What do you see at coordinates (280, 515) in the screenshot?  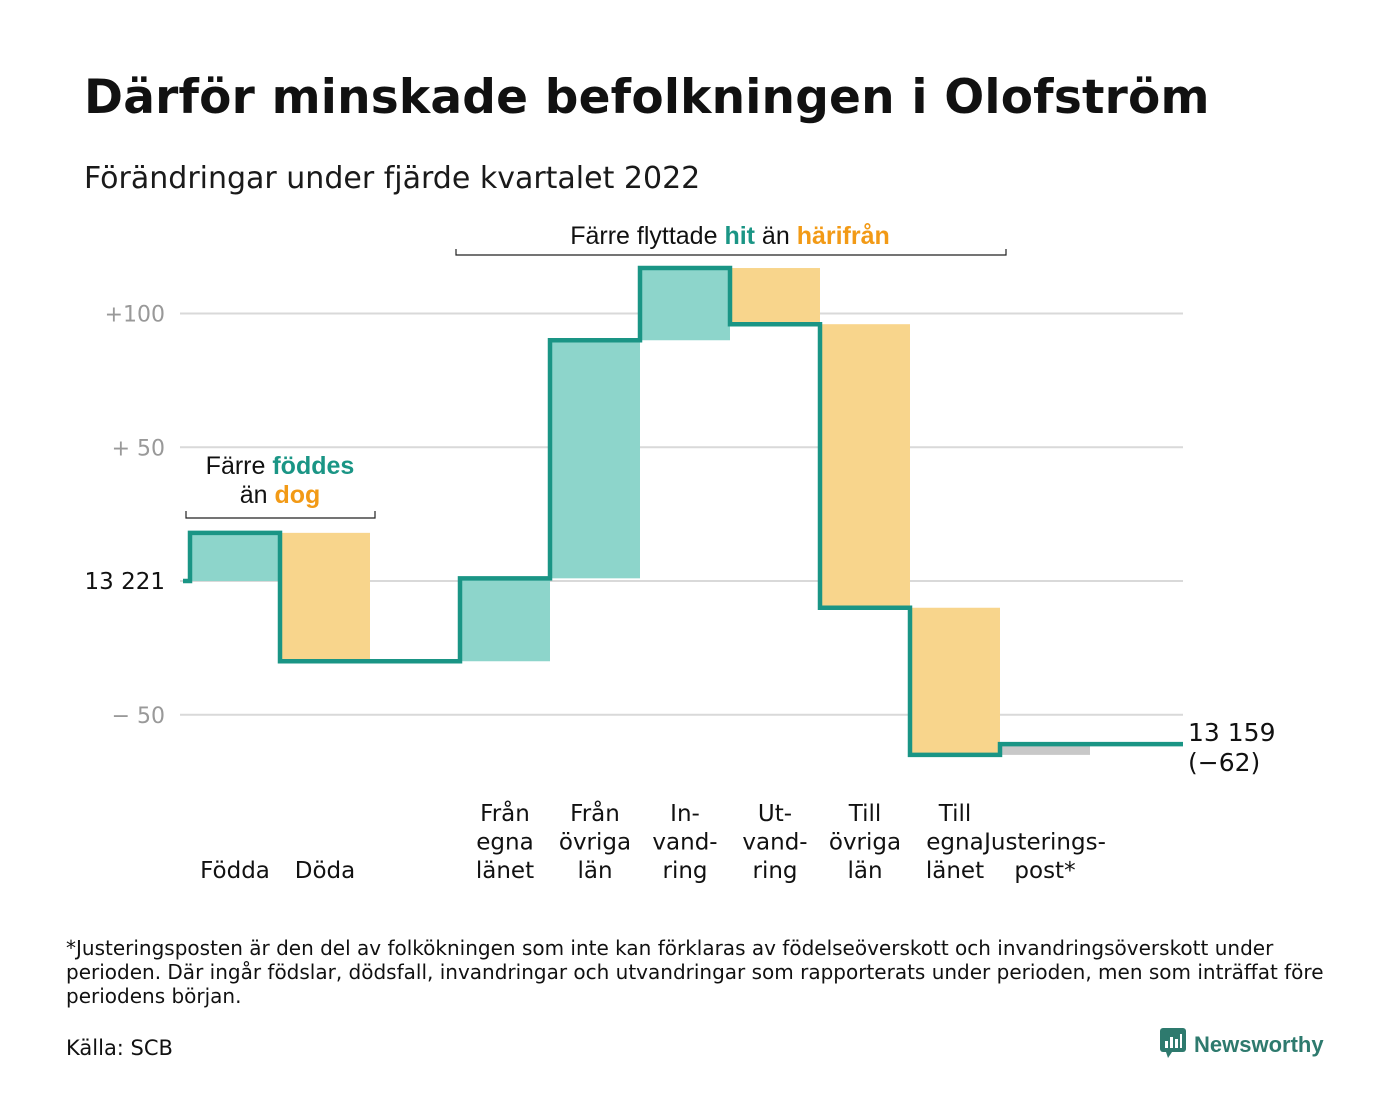 I see `annotation-bracket-births` at bounding box center [280, 515].